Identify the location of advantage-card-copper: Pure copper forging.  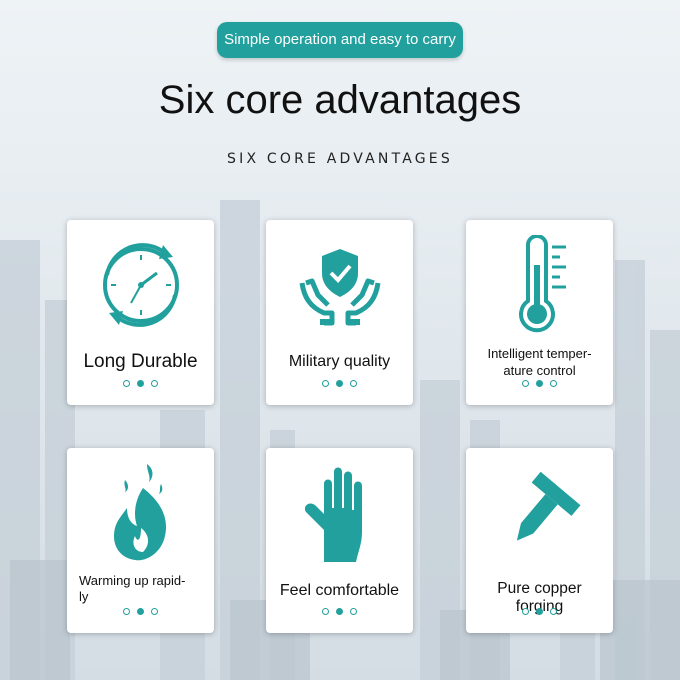
(539, 540).